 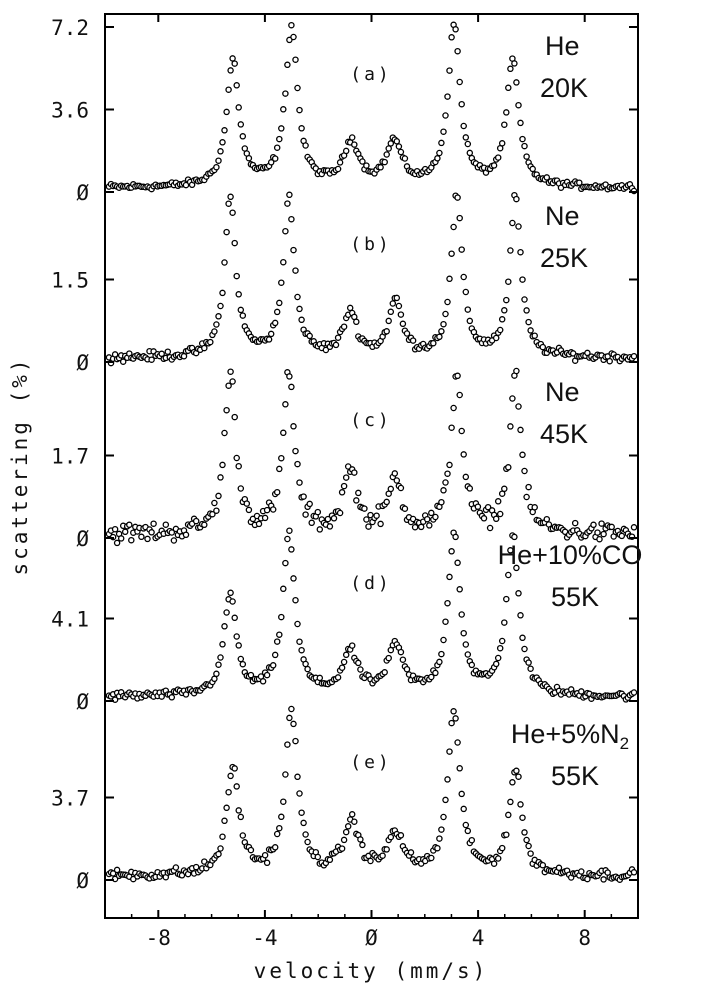 What do you see at coordinates (70, 457) in the screenshot?
I see `y-tick-label: 1.7` at bounding box center [70, 457].